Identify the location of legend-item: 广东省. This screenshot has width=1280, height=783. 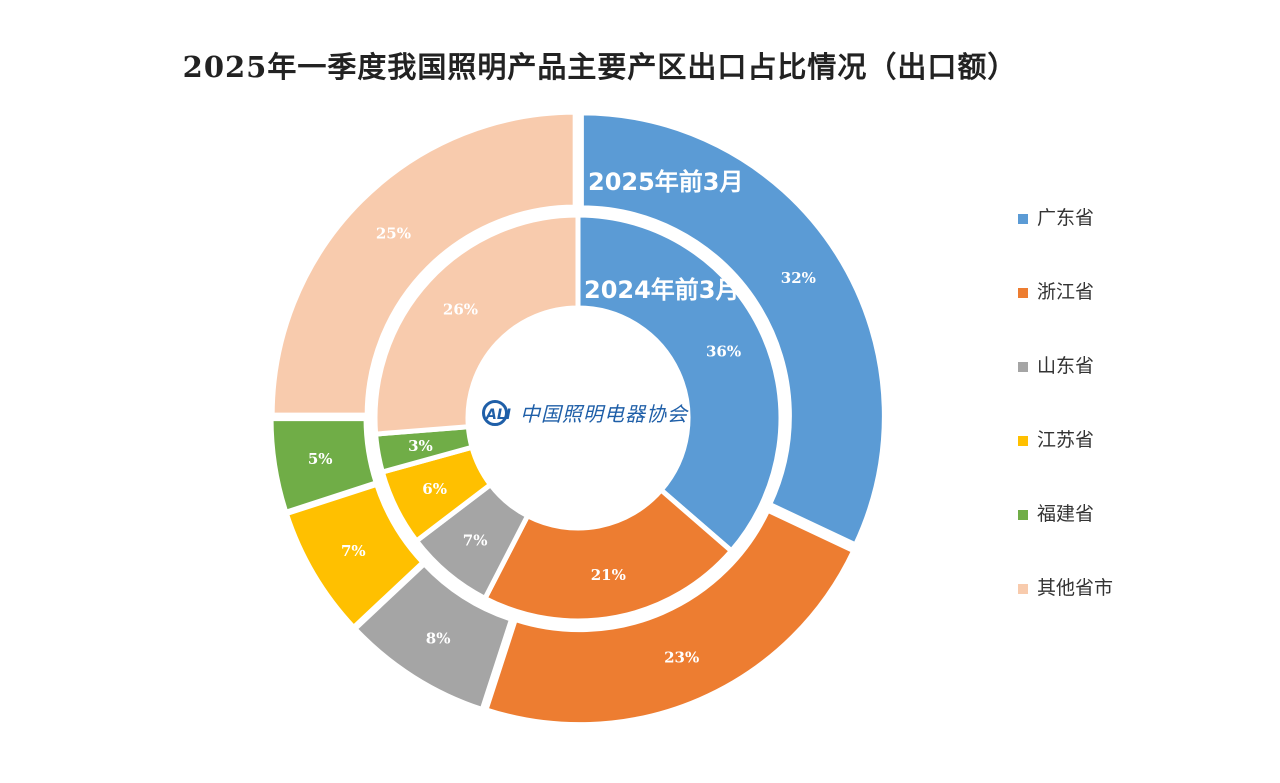
(1065, 242).